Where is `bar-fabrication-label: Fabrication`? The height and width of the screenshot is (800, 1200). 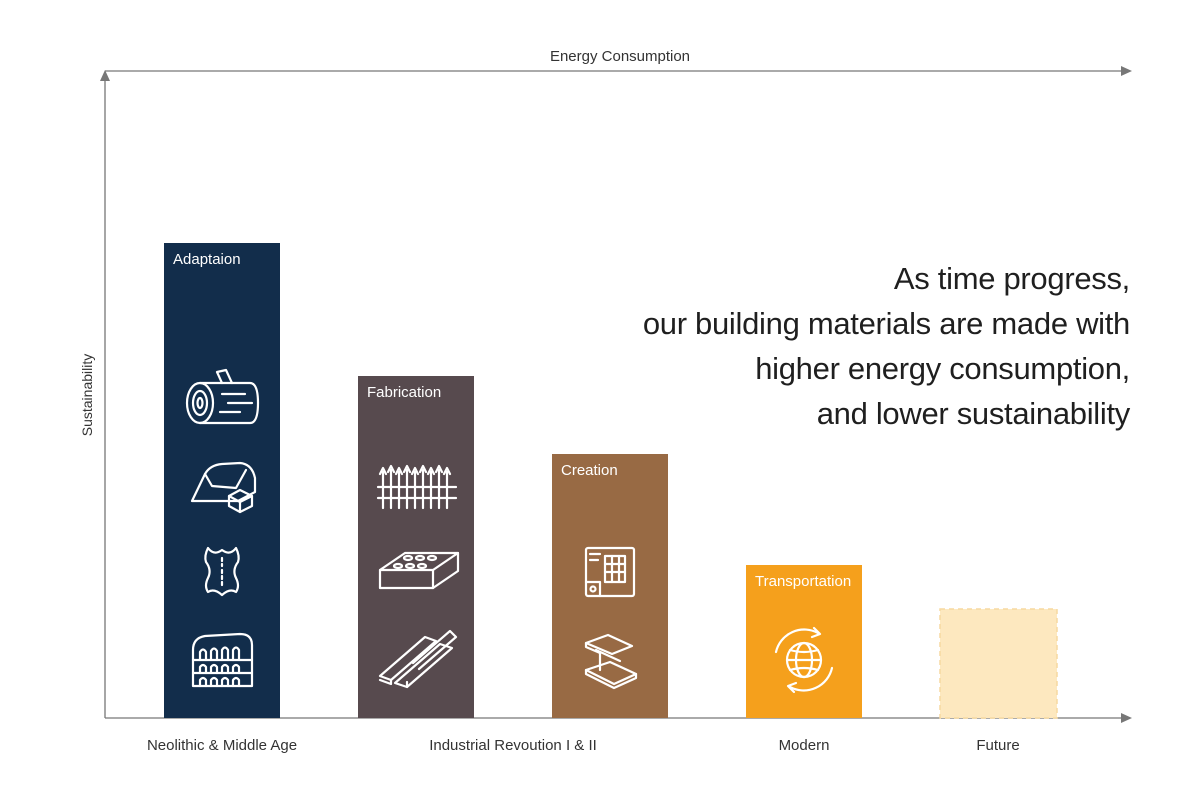
bar-fabrication-label: Fabrication is located at coordinates (404, 392).